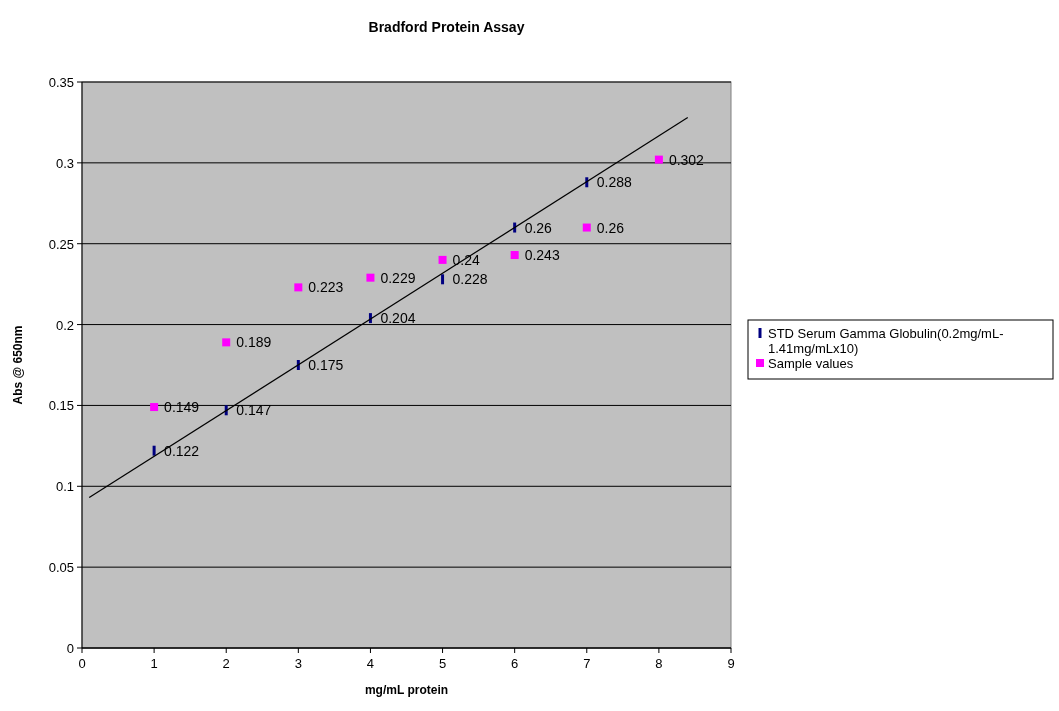  Describe the element at coordinates (254, 410) in the screenshot. I see `data-label: 0.147` at that location.